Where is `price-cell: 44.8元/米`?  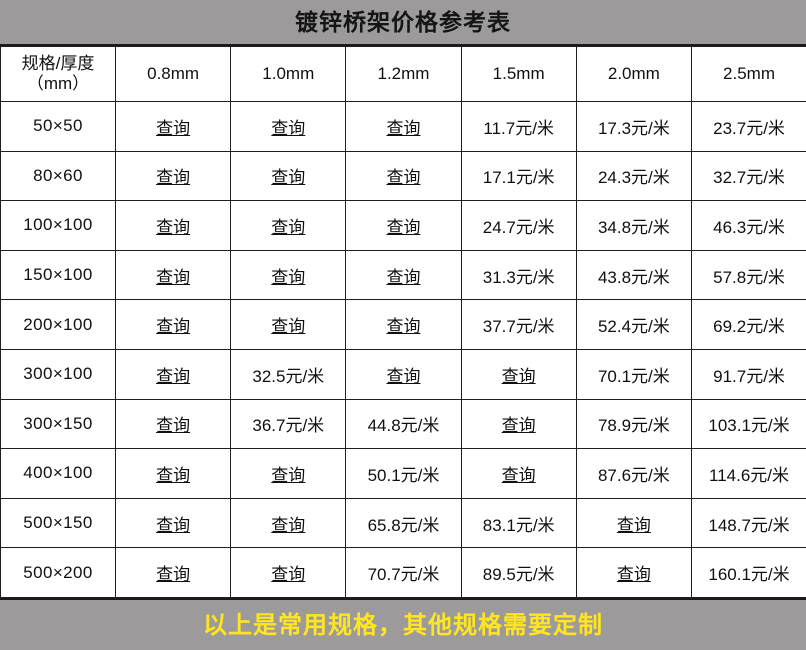
price-cell: 44.8元/米 is located at coordinates (403, 424).